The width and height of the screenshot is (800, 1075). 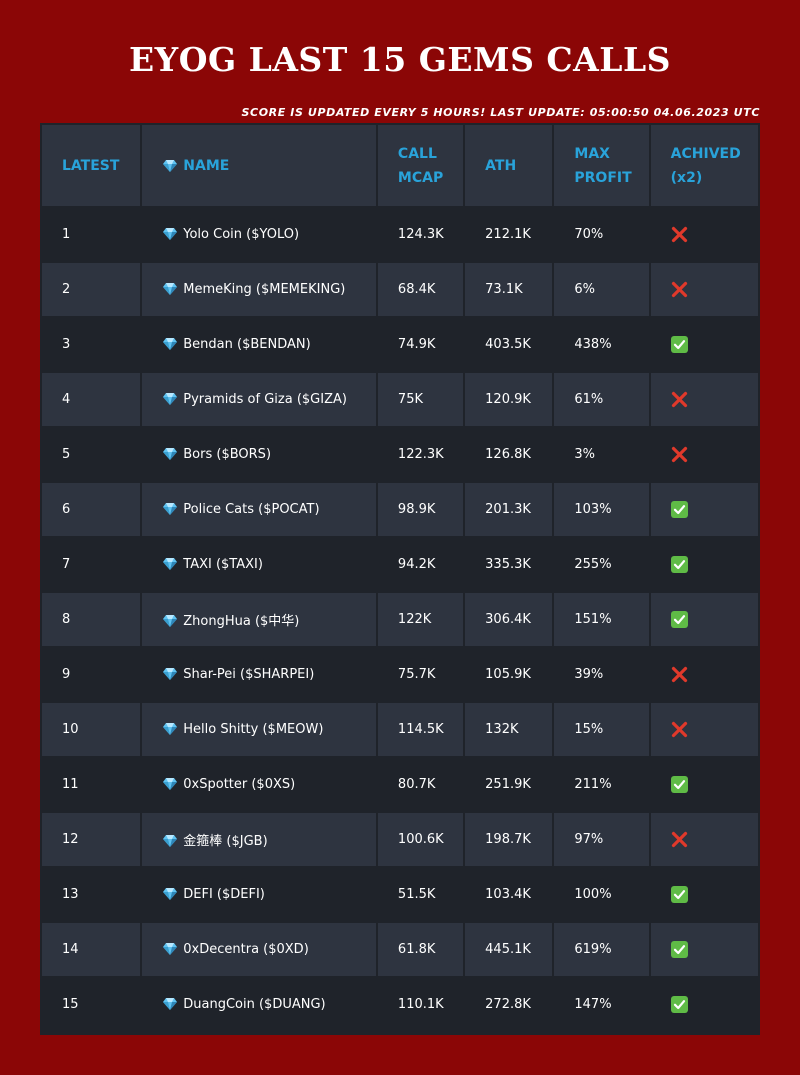 I want to click on cell-call-mcap: 110.1K, so click(x=420, y=1004).